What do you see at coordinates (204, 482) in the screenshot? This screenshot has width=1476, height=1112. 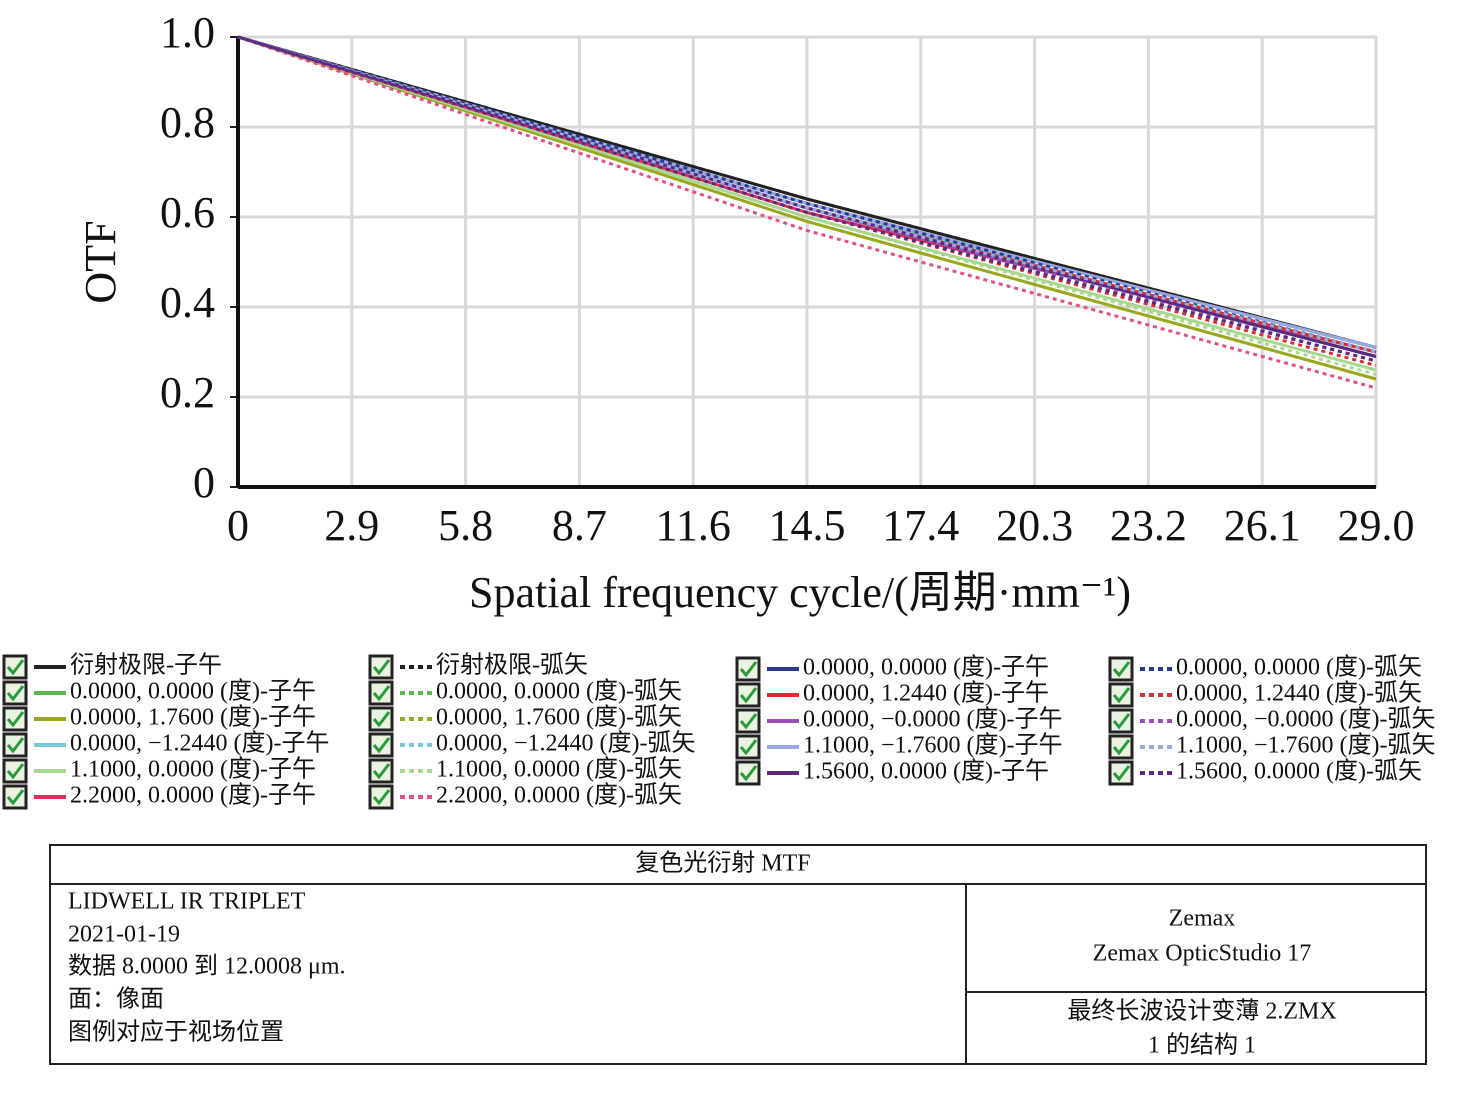 I see `y-tick-label: 0` at bounding box center [204, 482].